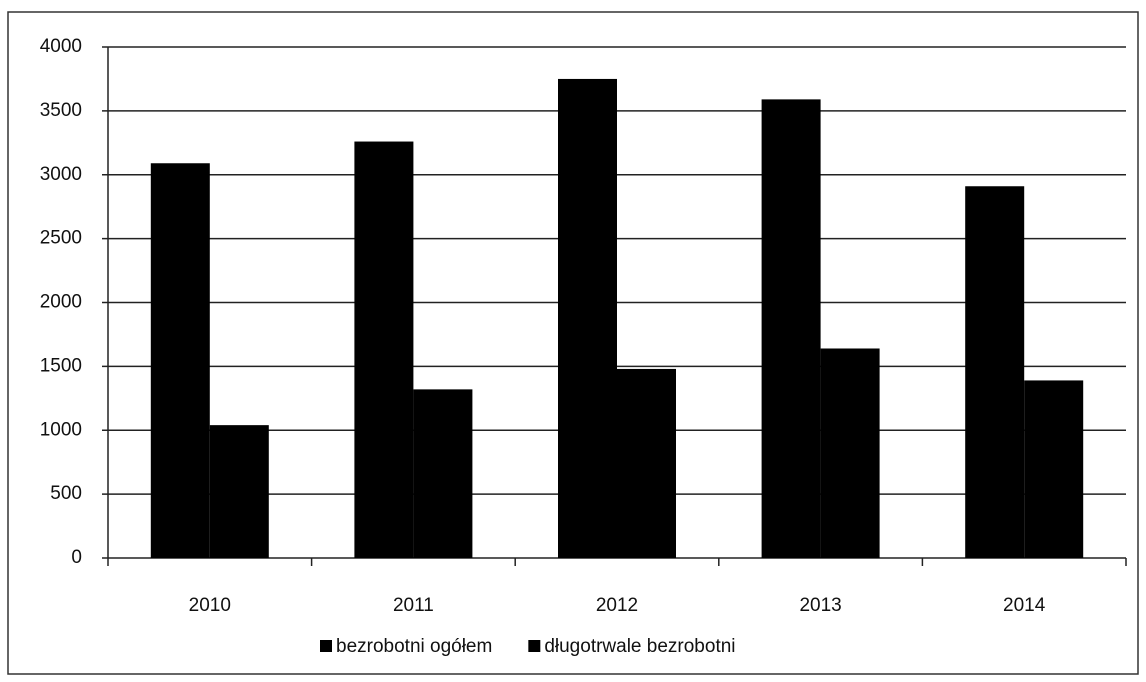  Describe the element at coordinates (61, 46) in the screenshot. I see `y-tick-label: 4000` at that location.